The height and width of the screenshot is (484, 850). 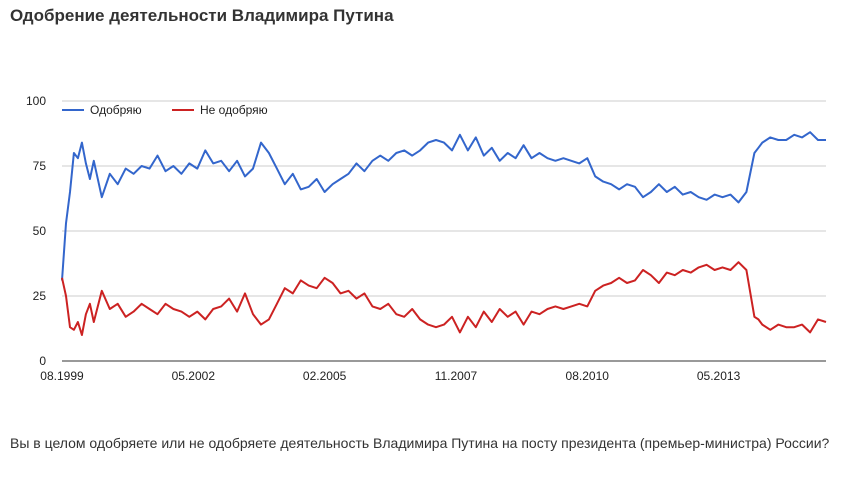 I want to click on series-line-disapprove, so click(x=444, y=298).